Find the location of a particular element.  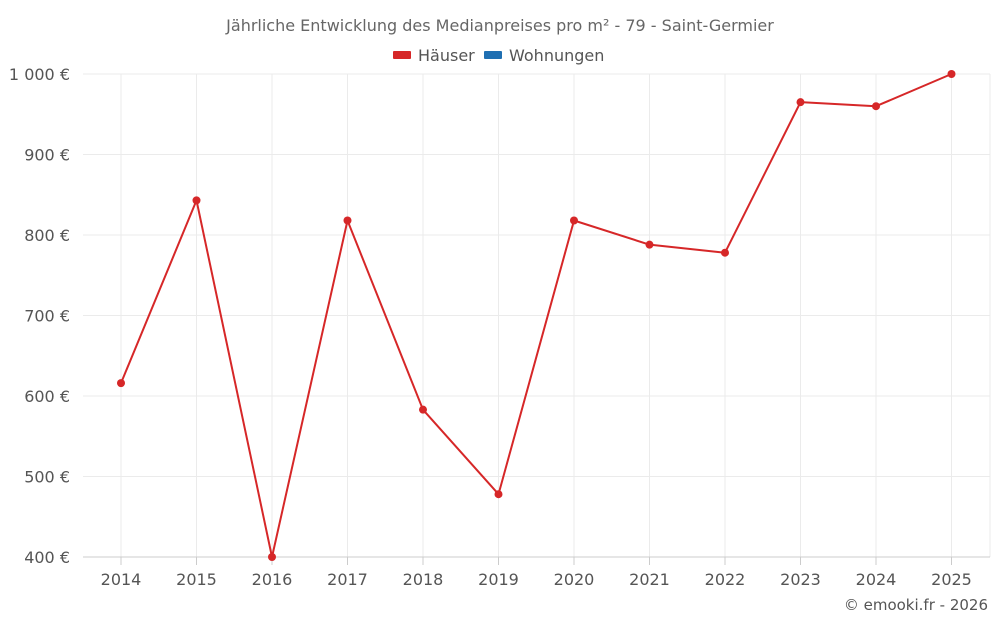

legend-label-haeuser: Häuser is located at coordinates (446, 55).